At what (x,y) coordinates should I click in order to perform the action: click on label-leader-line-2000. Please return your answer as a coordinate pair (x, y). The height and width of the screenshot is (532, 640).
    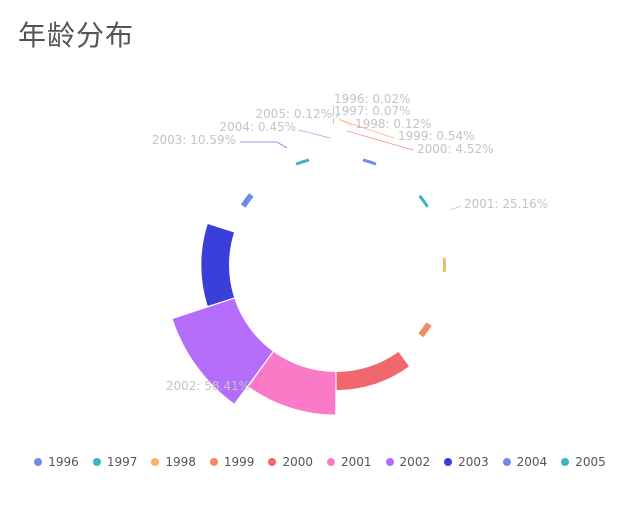
    Looking at the image, I should click on (380, 140).